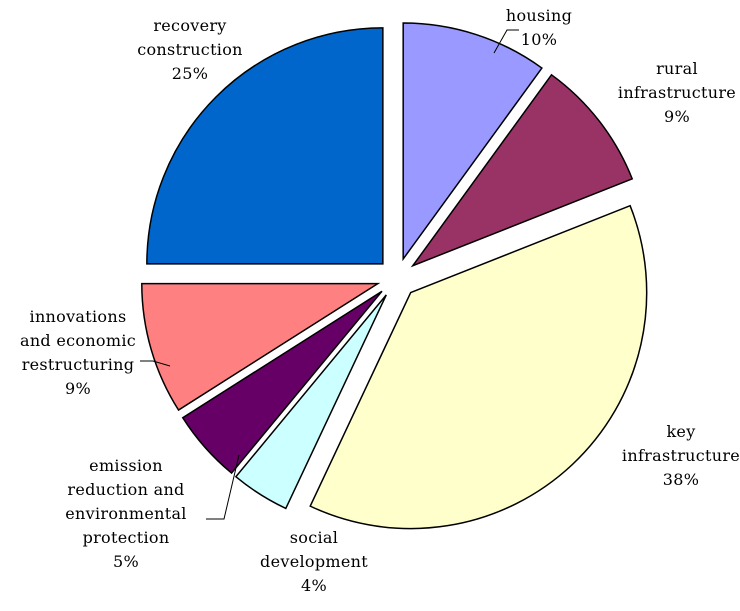 Image resolution: width=740 pixels, height=611 pixels. I want to click on slice-label-line: housing, so click(539, 15).